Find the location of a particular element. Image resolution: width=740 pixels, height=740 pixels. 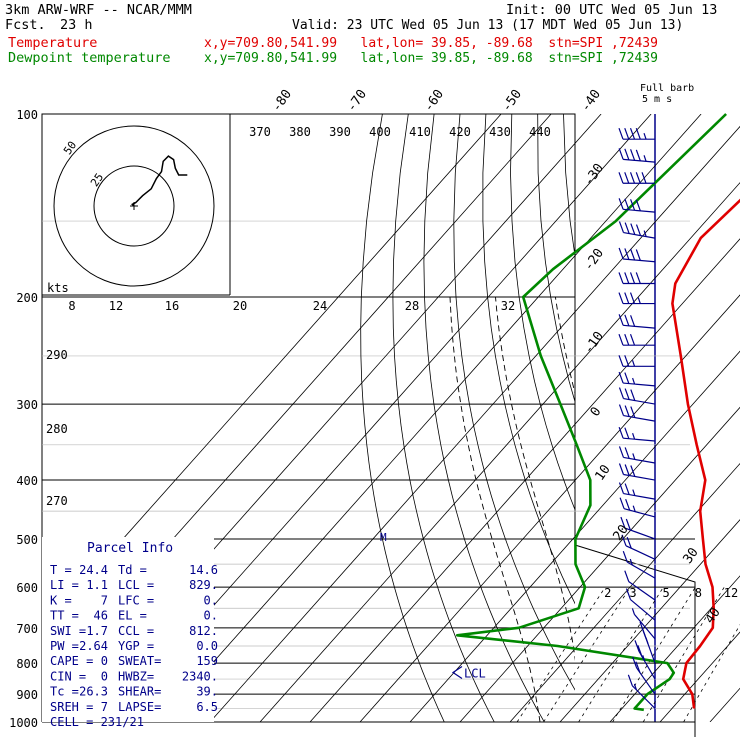

parcel-field-name: Tc = is located at coordinates (64, 692).